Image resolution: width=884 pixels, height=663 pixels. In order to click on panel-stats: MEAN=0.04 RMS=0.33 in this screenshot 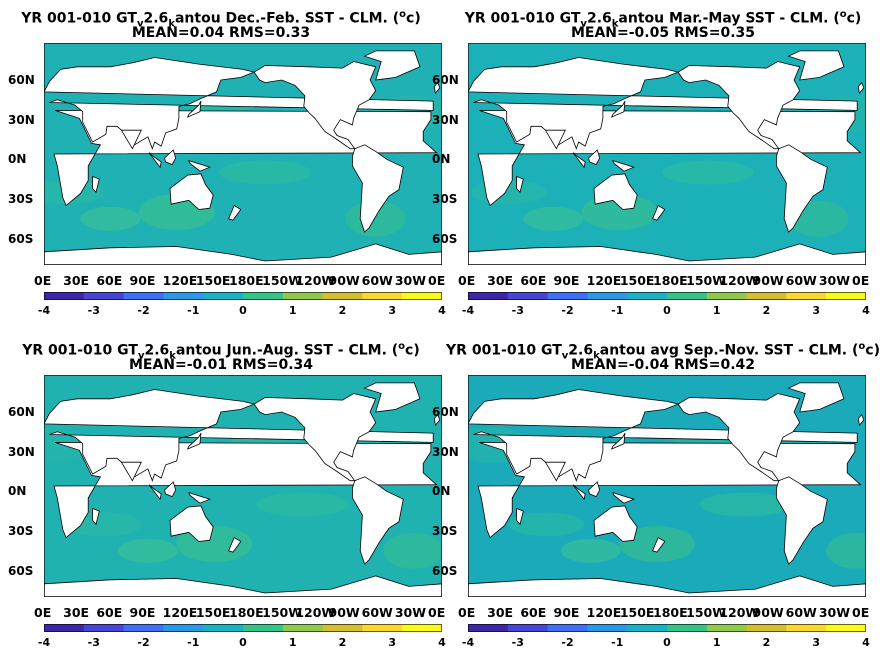, I will do `click(221, 33)`.